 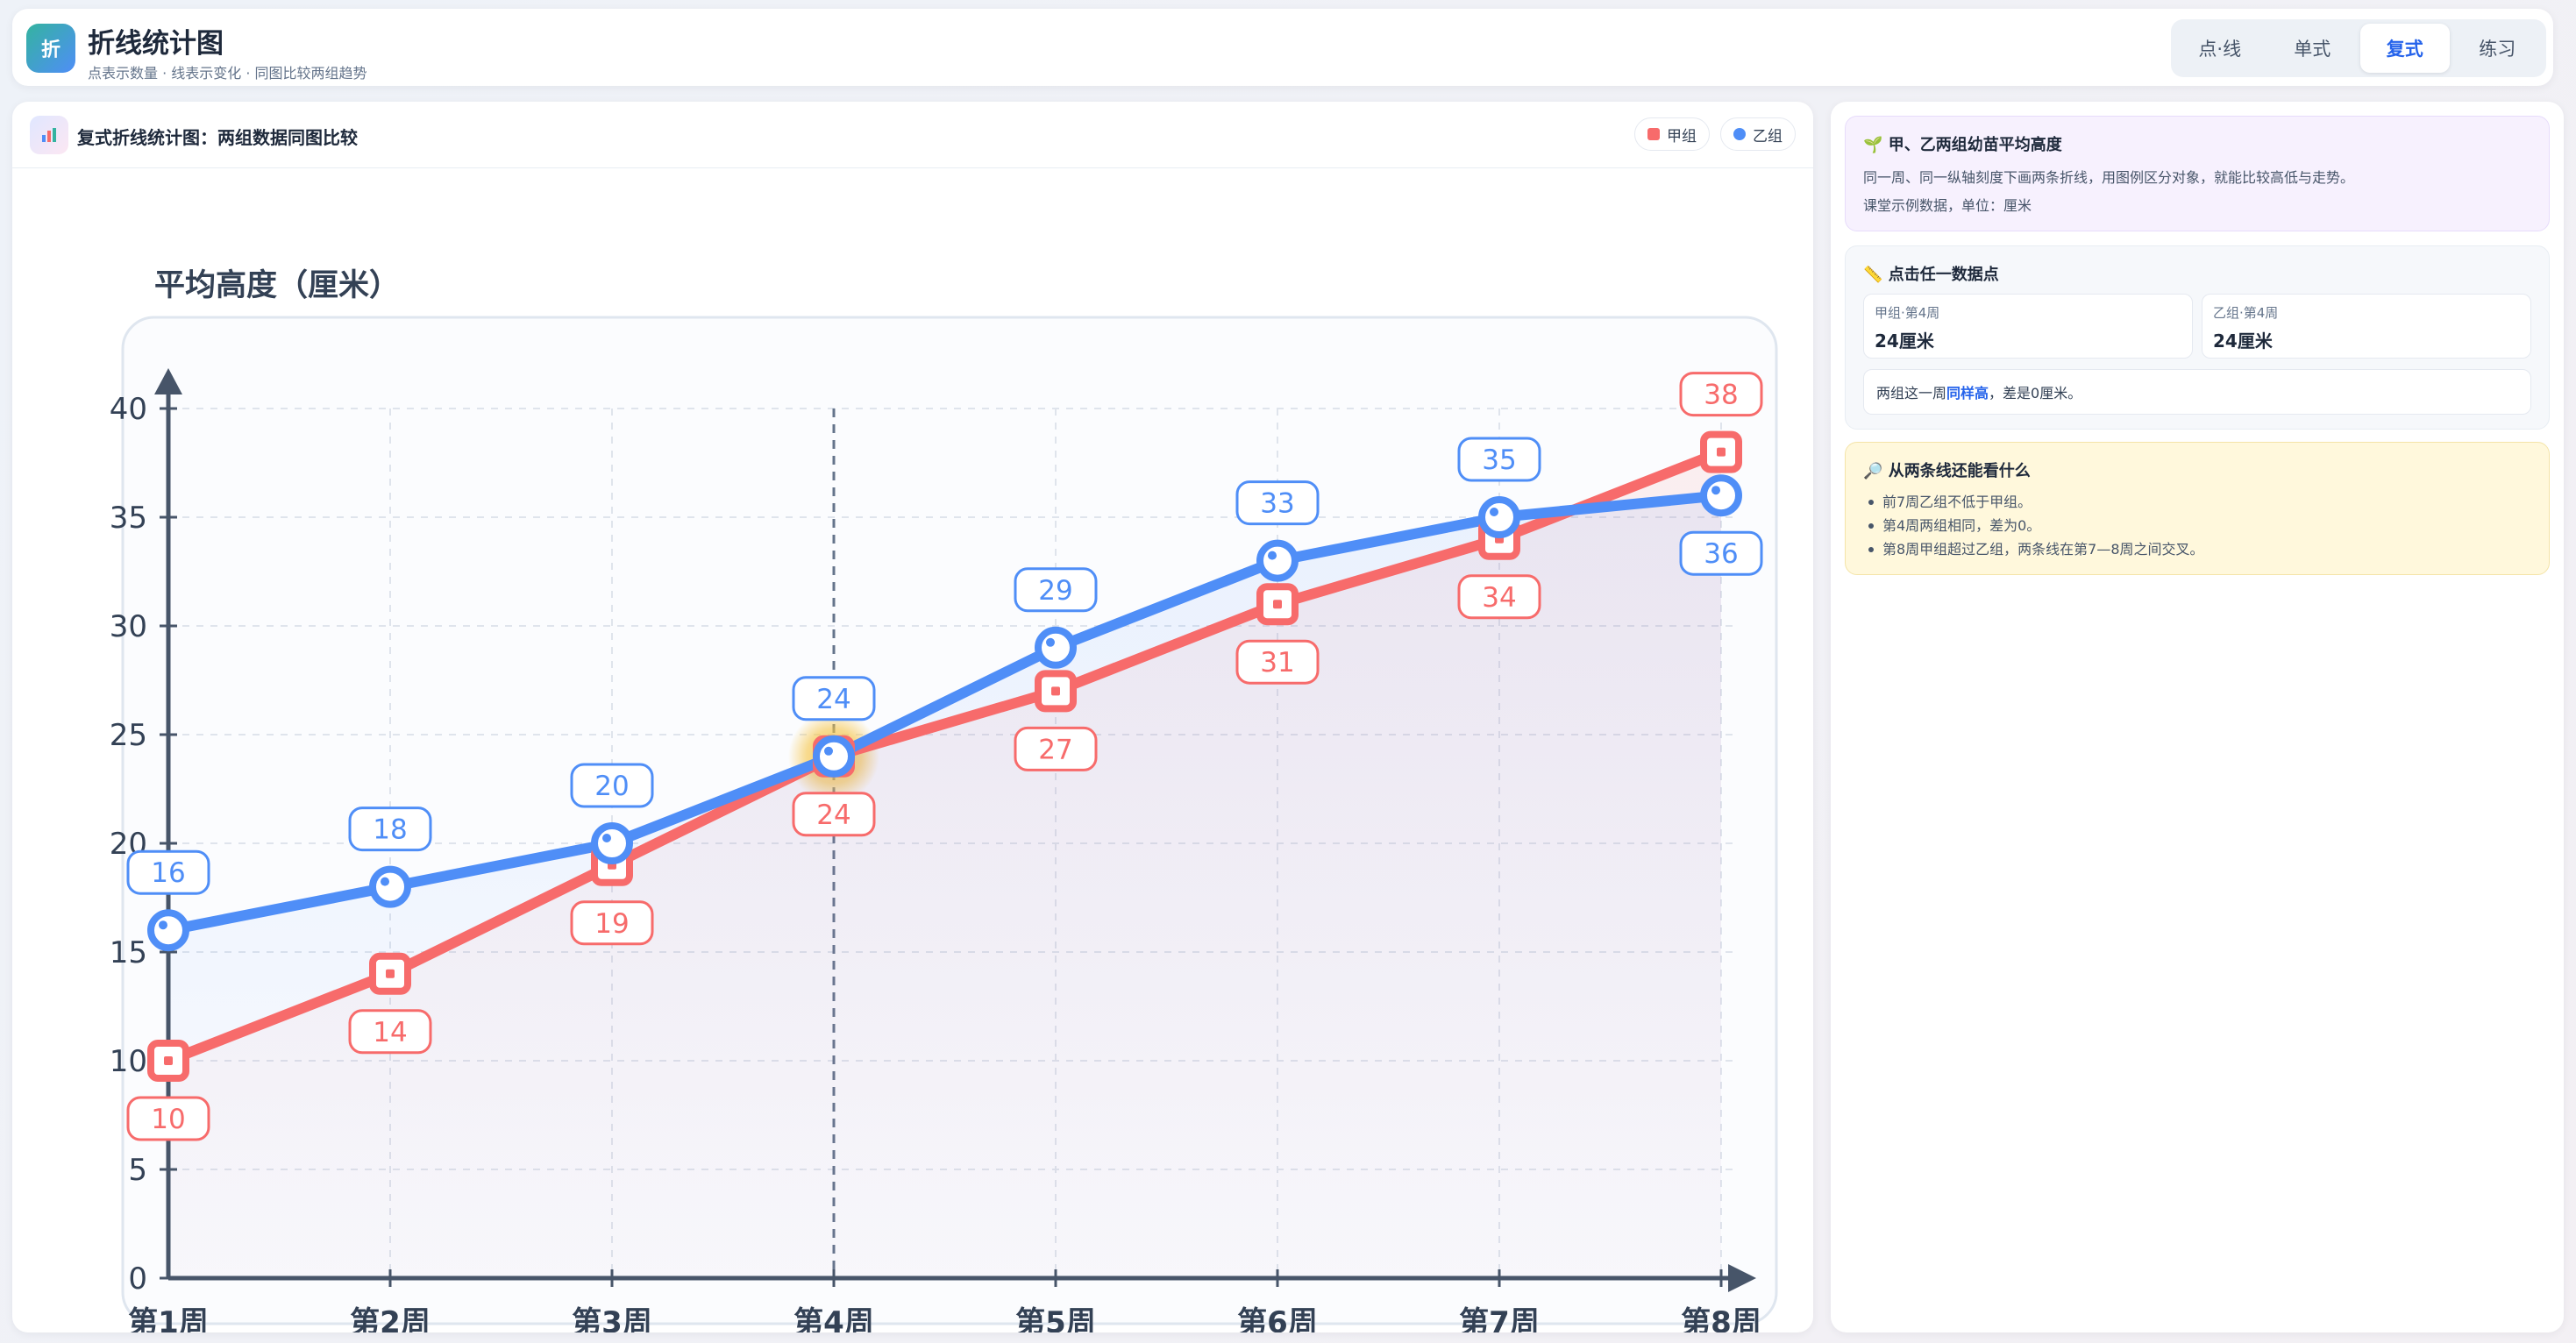 I want to click on x-tick-label: 第6周, so click(x=1277, y=1318).